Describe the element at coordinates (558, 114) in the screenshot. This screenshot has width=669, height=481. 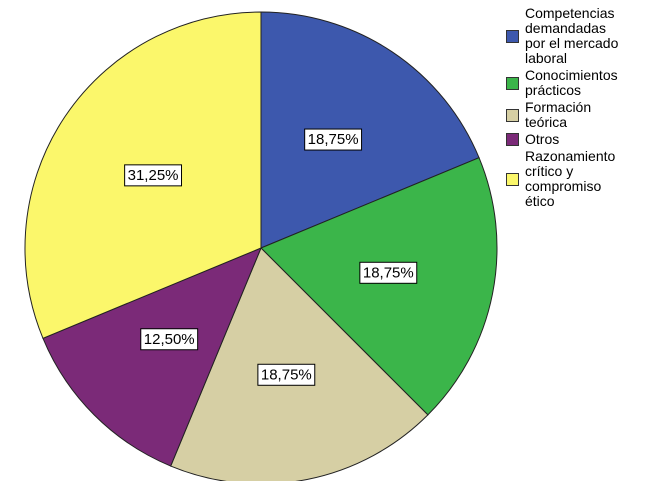
I see `legend-label: Formación teórica` at that location.